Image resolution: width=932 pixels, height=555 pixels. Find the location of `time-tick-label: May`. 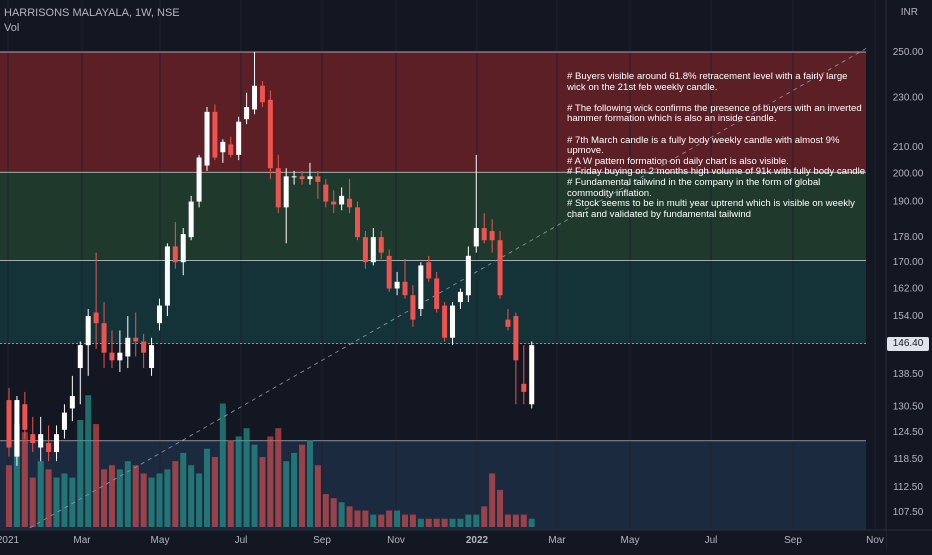

time-tick-label: May is located at coordinates (630, 540).